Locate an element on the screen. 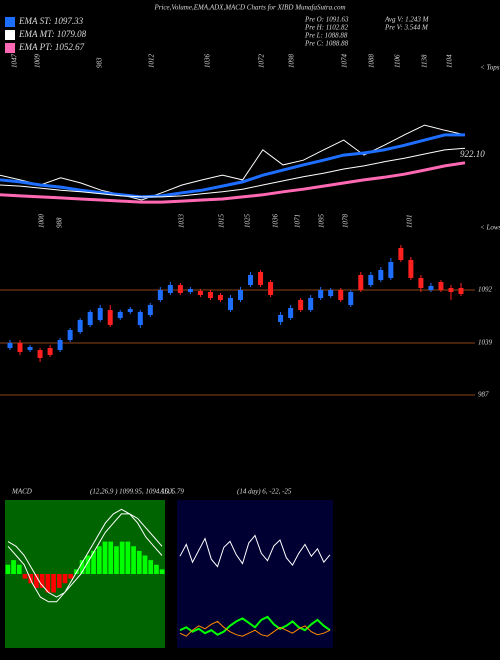 This screenshot has height=660, width=500. info-label: Pre C: 1088.88 is located at coordinates (326, 44).